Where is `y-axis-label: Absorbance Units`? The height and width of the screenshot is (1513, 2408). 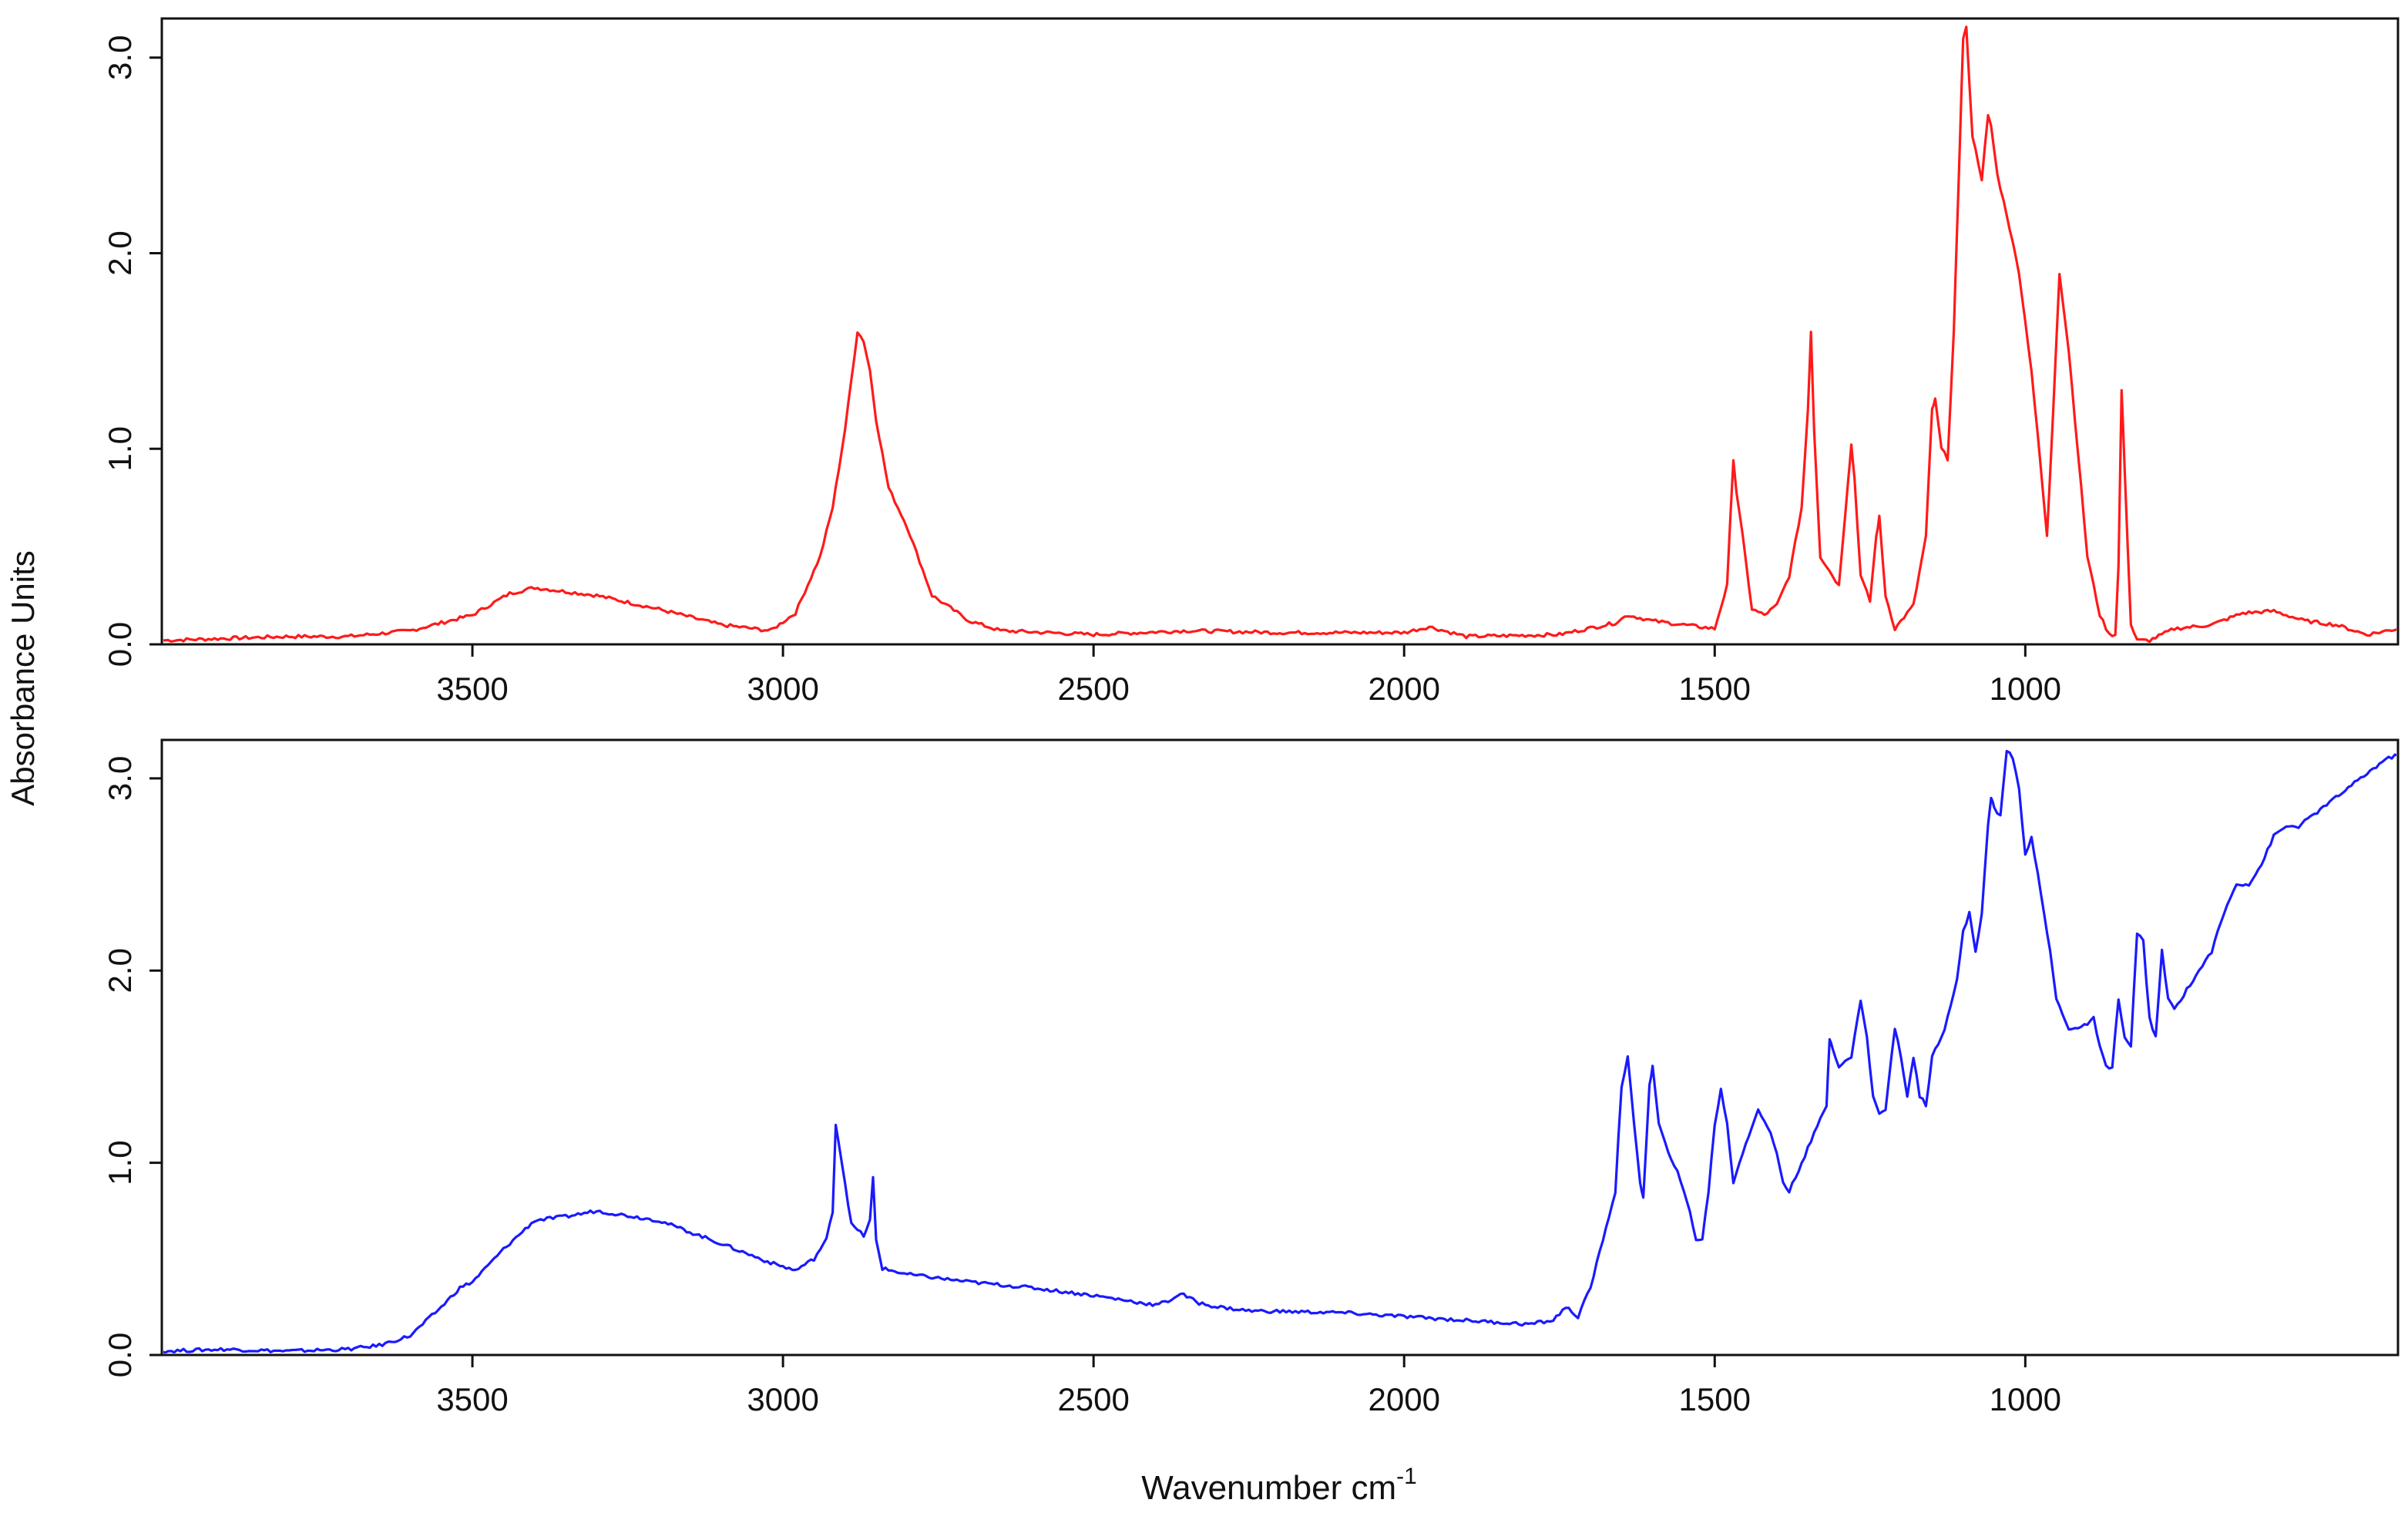 y-axis-label: Absorbance Units is located at coordinates (23, 678).